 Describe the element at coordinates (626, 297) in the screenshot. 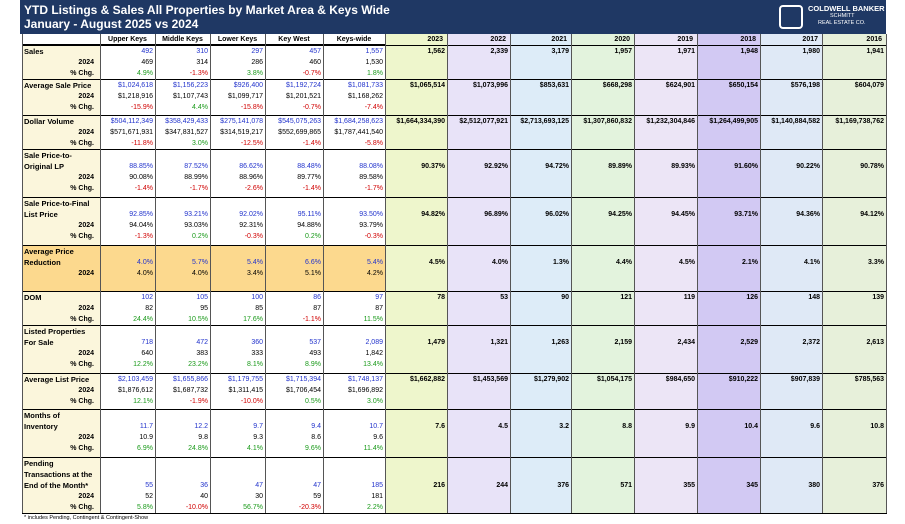

I see `year-value: 121` at that location.